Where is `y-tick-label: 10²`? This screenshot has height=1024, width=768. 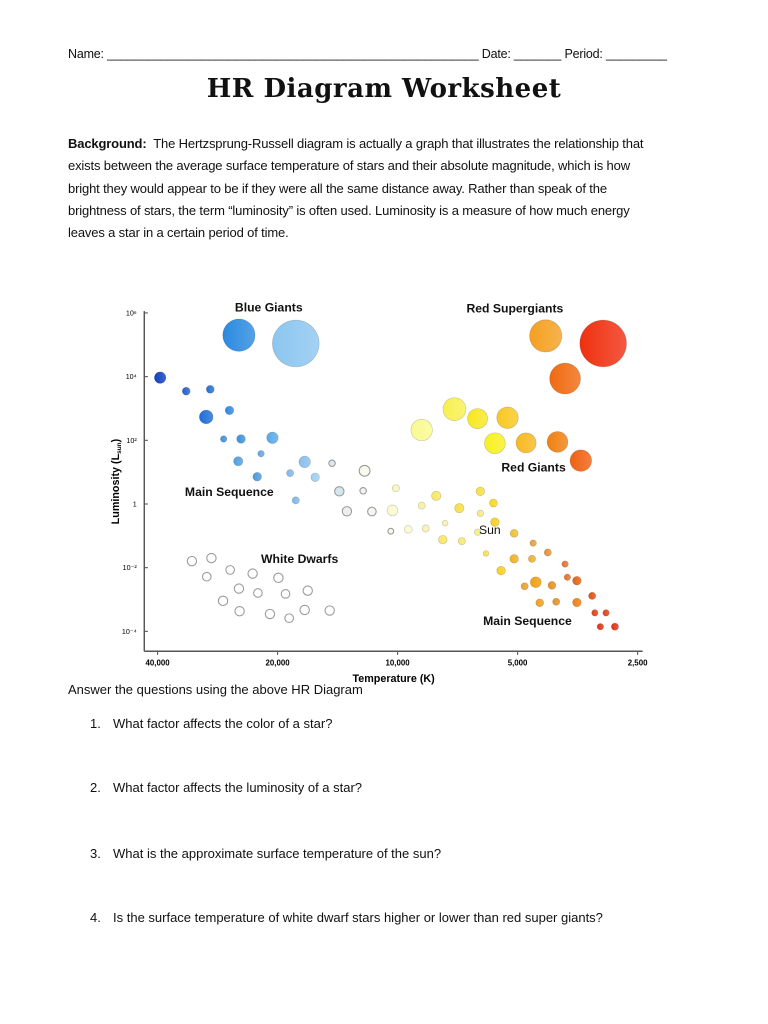
y-tick-label: 10² is located at coordinates (131, 441).